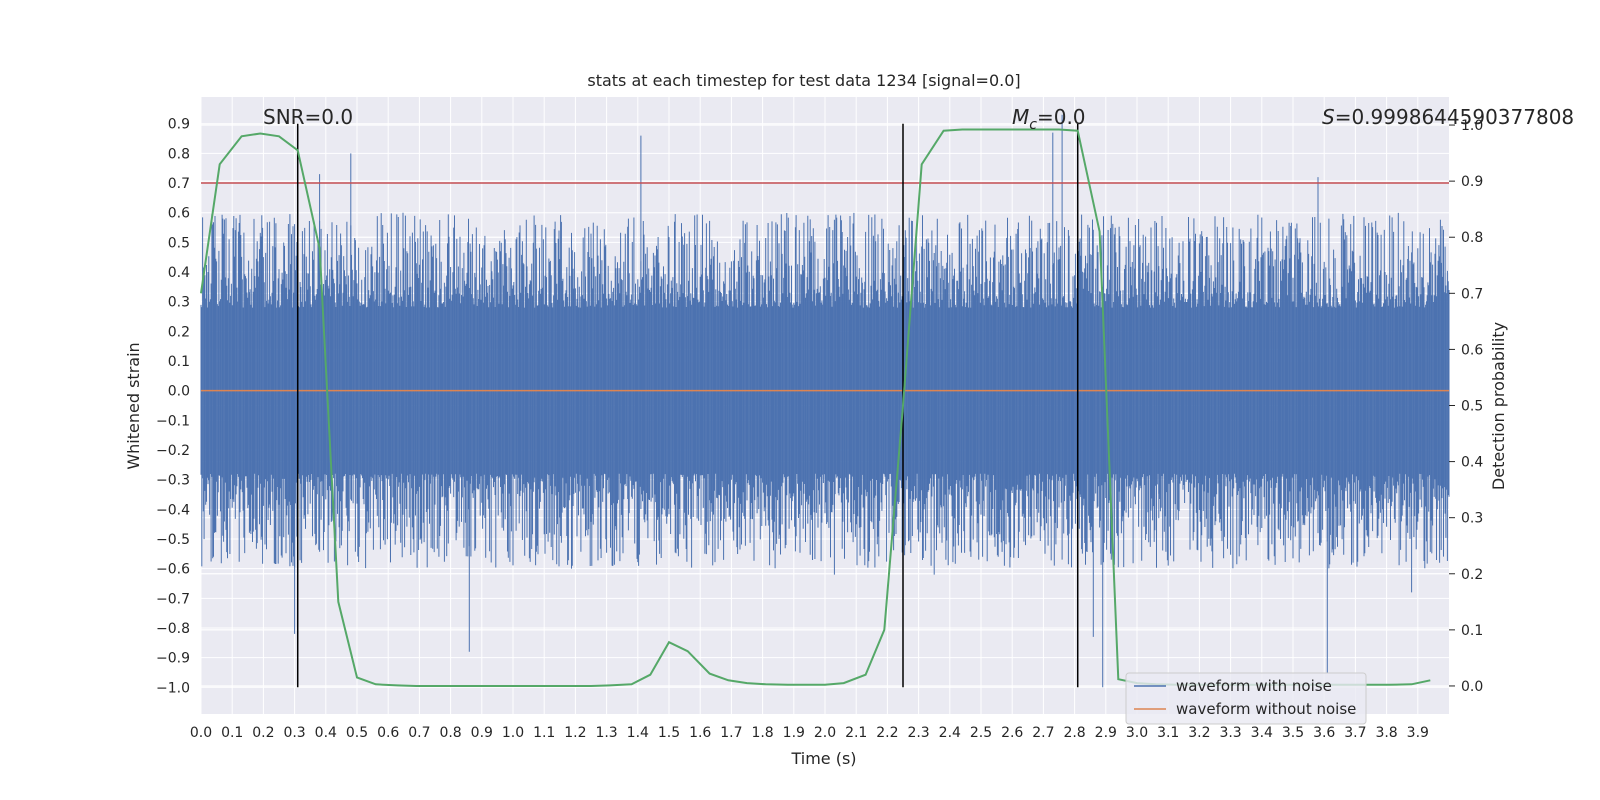  I want to click on y2-tick-label: 0.6, so click(1472, 350).